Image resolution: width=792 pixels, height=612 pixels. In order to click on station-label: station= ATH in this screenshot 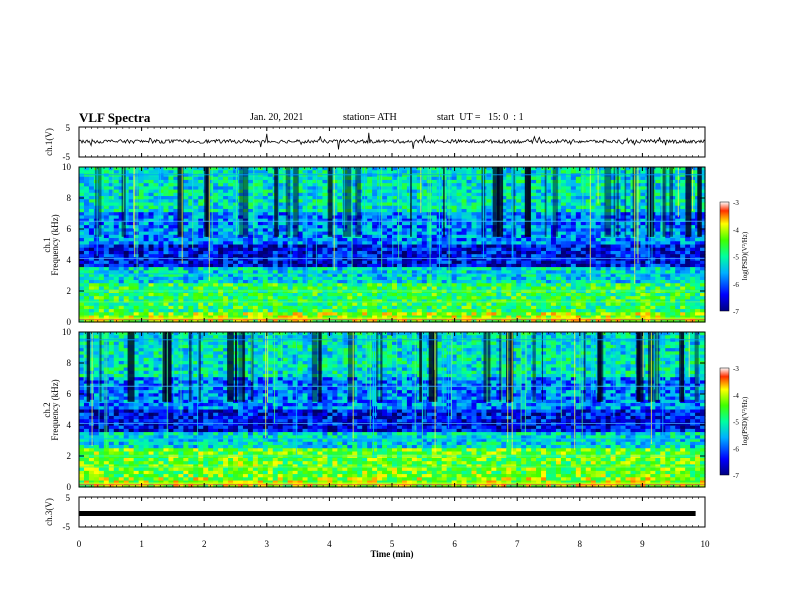, I will do `click(370, 117)`.